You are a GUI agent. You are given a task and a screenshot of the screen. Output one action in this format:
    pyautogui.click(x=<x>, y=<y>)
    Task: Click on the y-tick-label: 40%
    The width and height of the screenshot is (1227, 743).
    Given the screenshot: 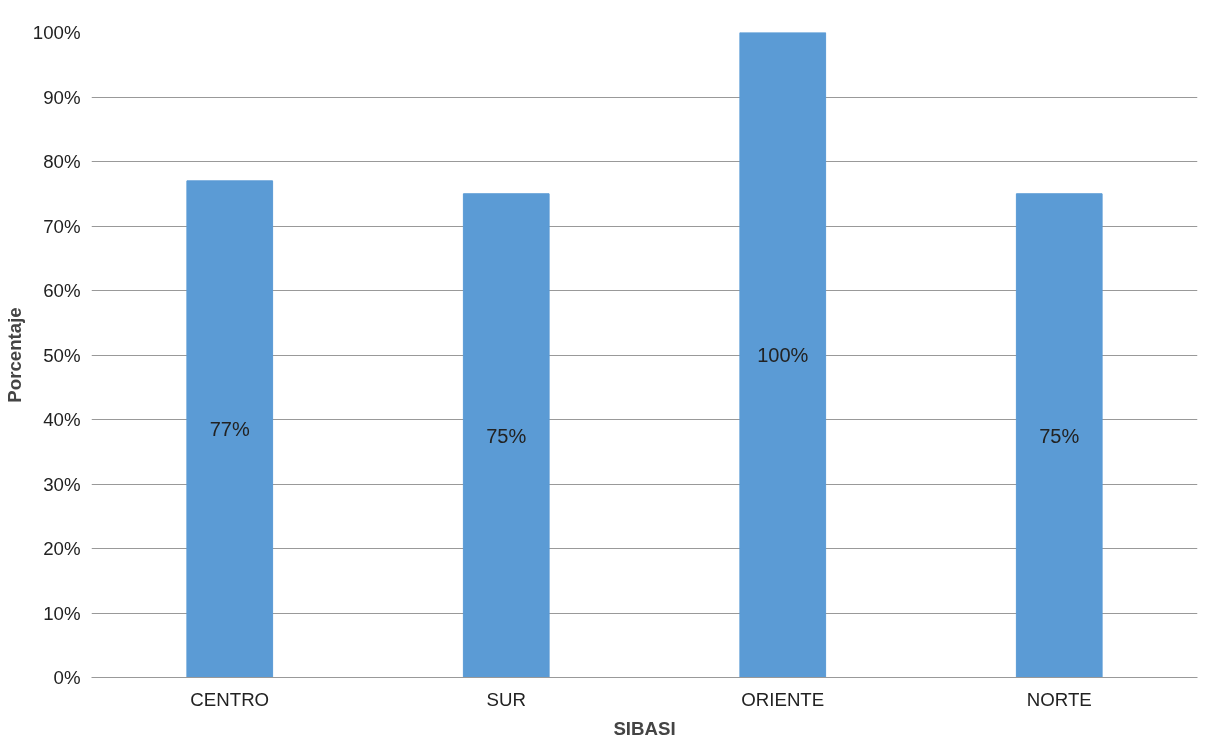 What is the action you would take?
    pyautogui.click(x=62, y=419)
    